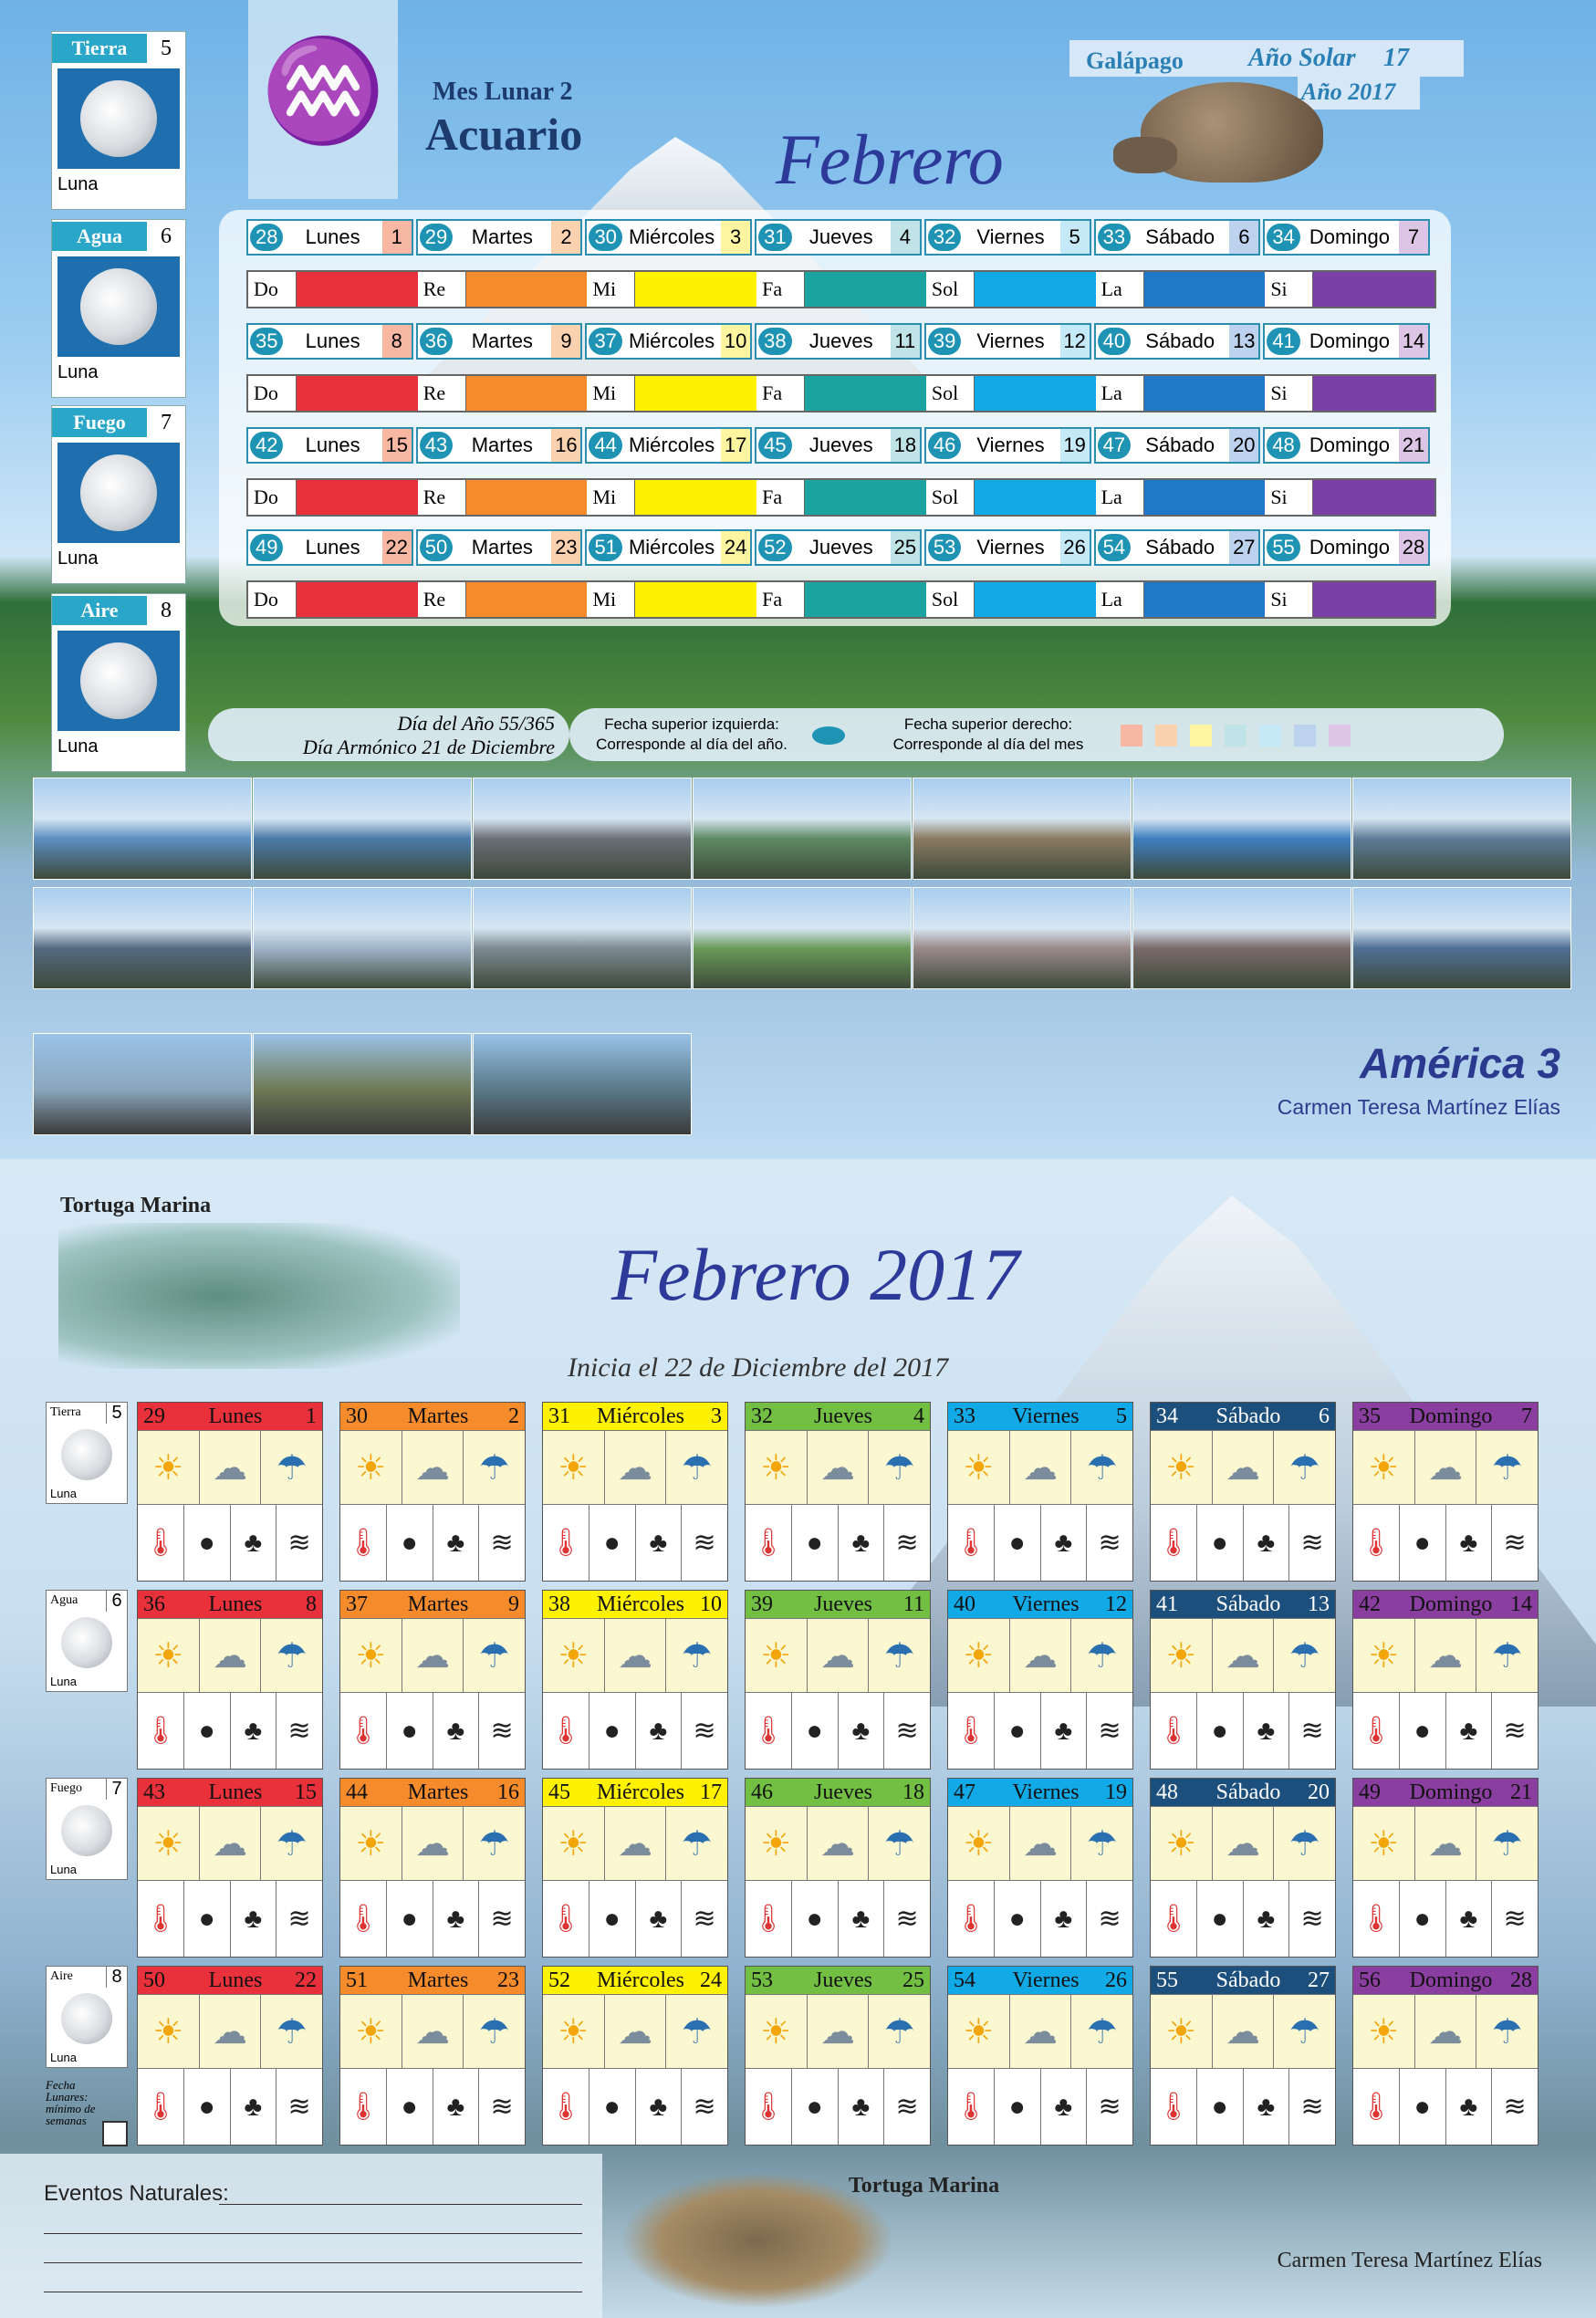  Describe the element at coordinates (1040, 2056) in the screenshot. I see `day-card: 54 Viernes 26 ☀ ☁ ☂ 🌡 ● ♣ ≋` at that location.